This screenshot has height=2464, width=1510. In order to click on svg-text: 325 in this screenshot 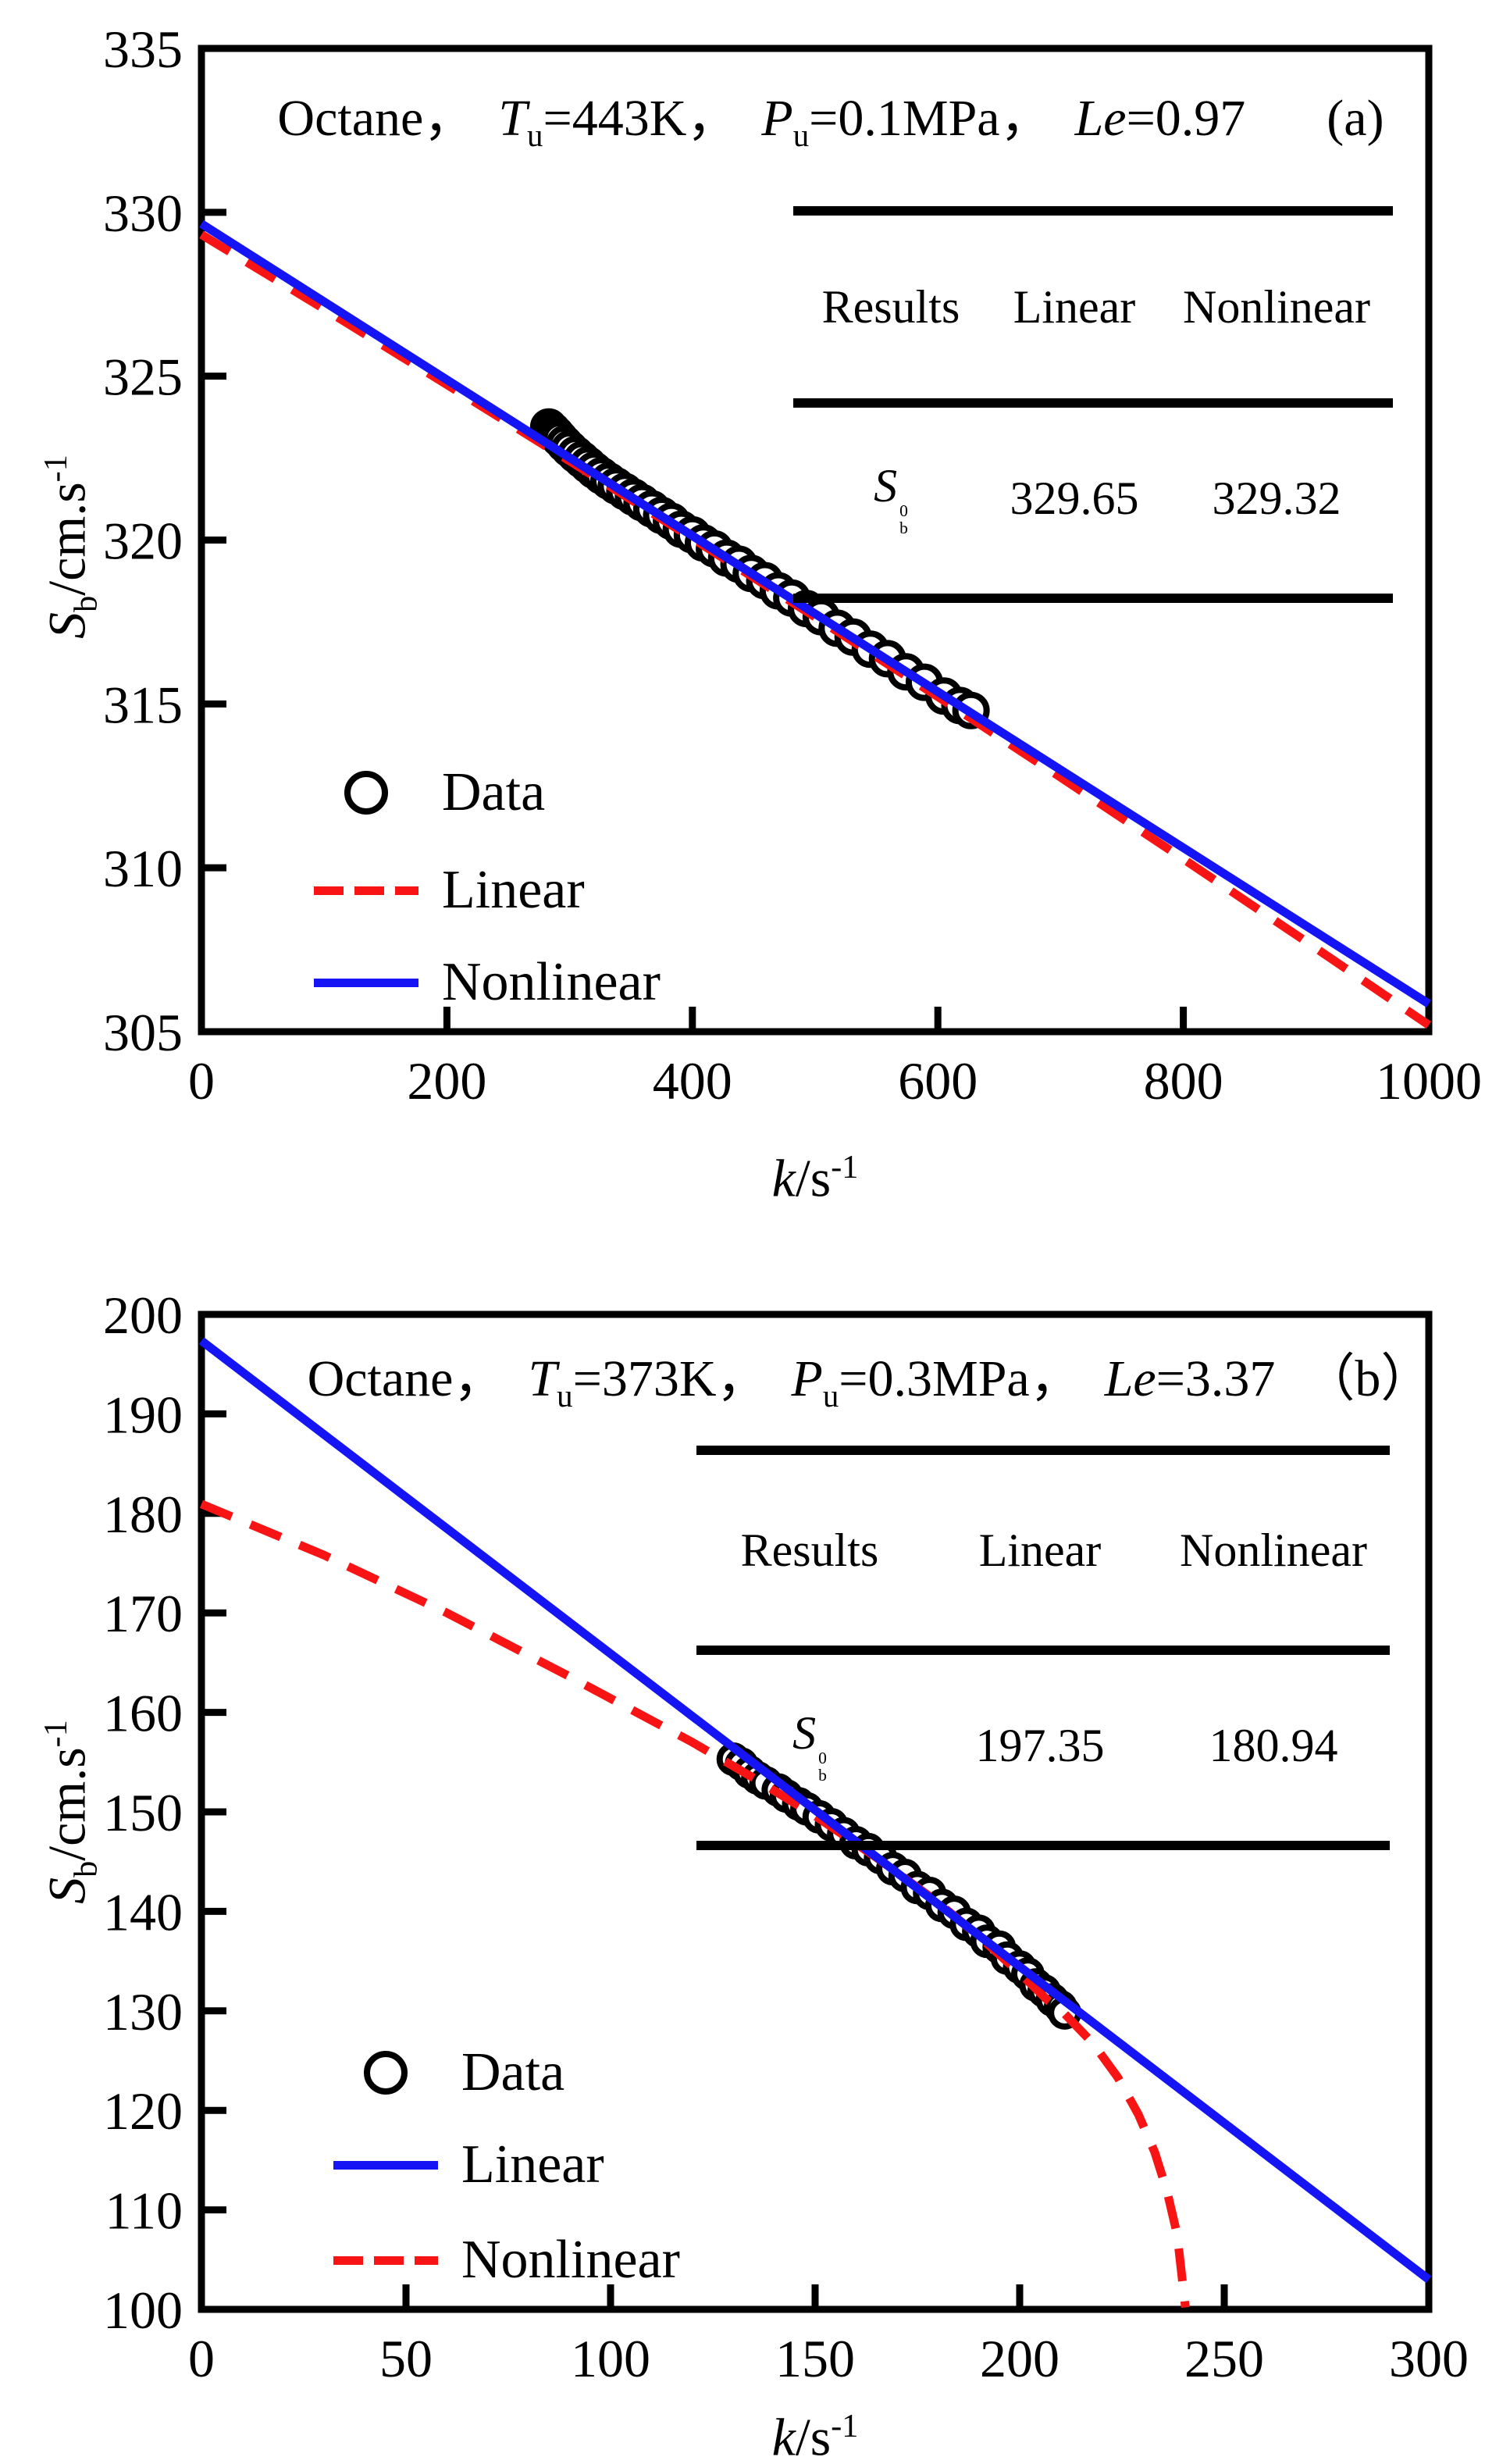, I will do `click(143, 377)`.